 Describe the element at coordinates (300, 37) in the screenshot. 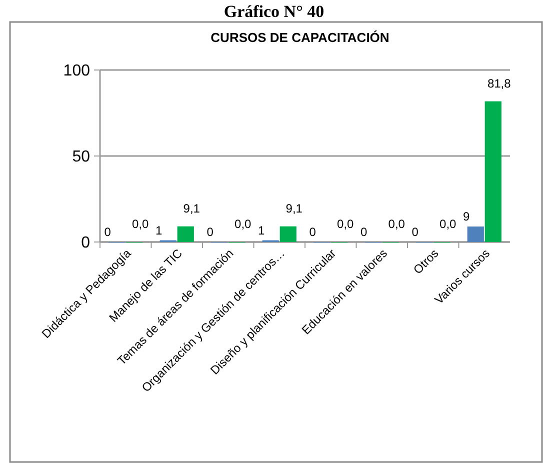

I see `chart-subtitle: CURSOS DE CAPACITACIÓN` at that location.